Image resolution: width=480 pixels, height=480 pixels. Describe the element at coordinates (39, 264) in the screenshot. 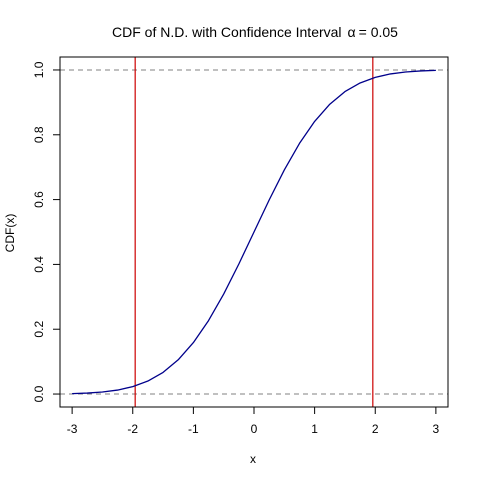

I see `y-tick-label: 0.4` at that location.